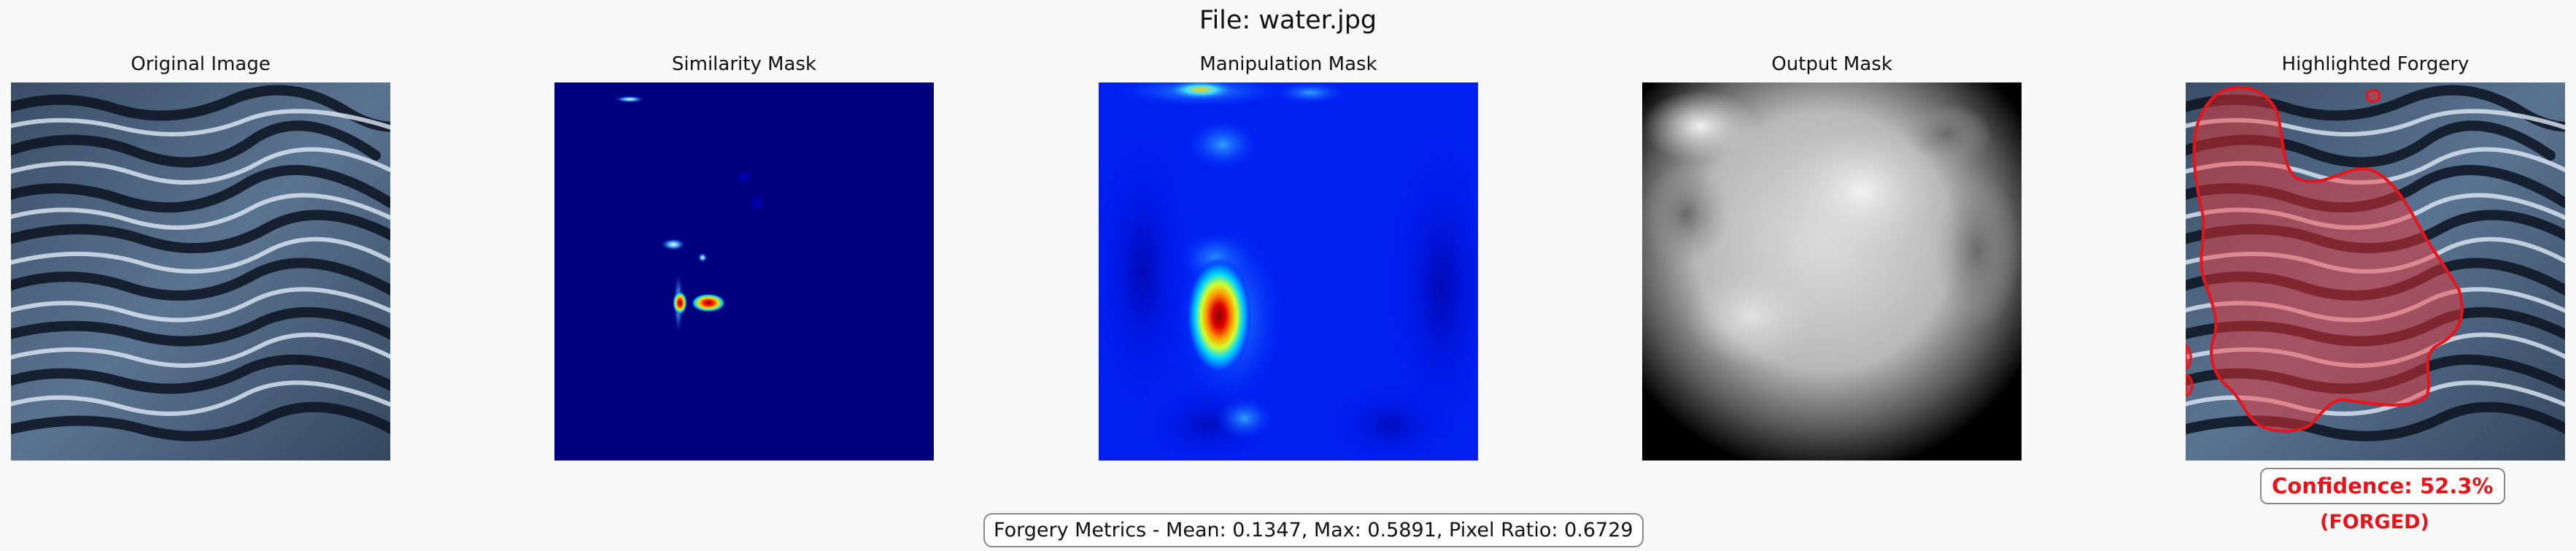 This screenshot has width=2576, height=551. Describe the element at coordinates (201, 64) in the screenshot. I see `original-image-title: Original Image` at that location.